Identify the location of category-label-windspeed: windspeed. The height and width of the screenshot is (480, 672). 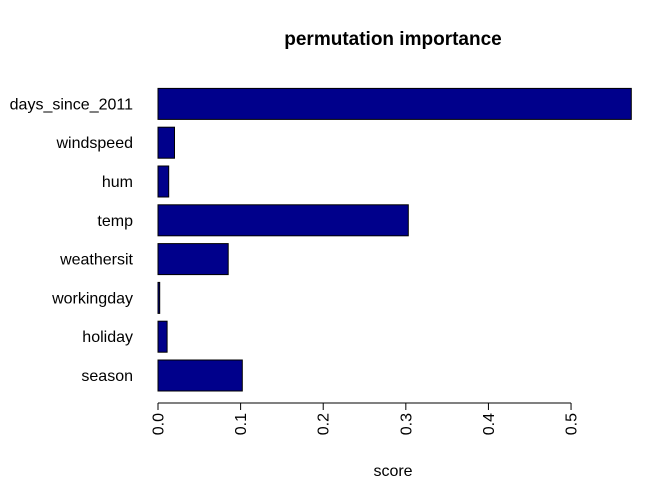
(95, 143).